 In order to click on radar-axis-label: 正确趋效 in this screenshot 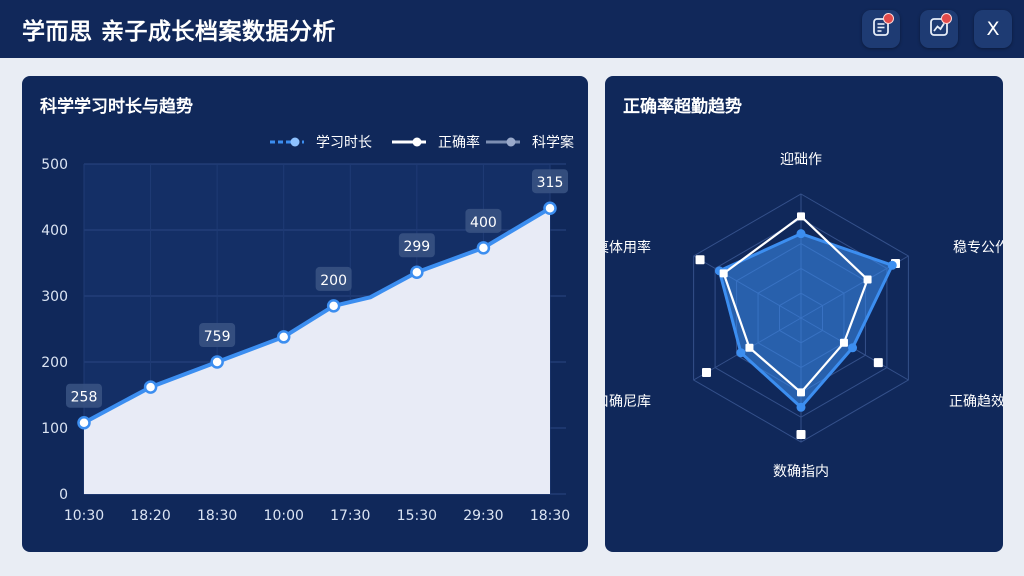, I will do `click(976, 402)`.